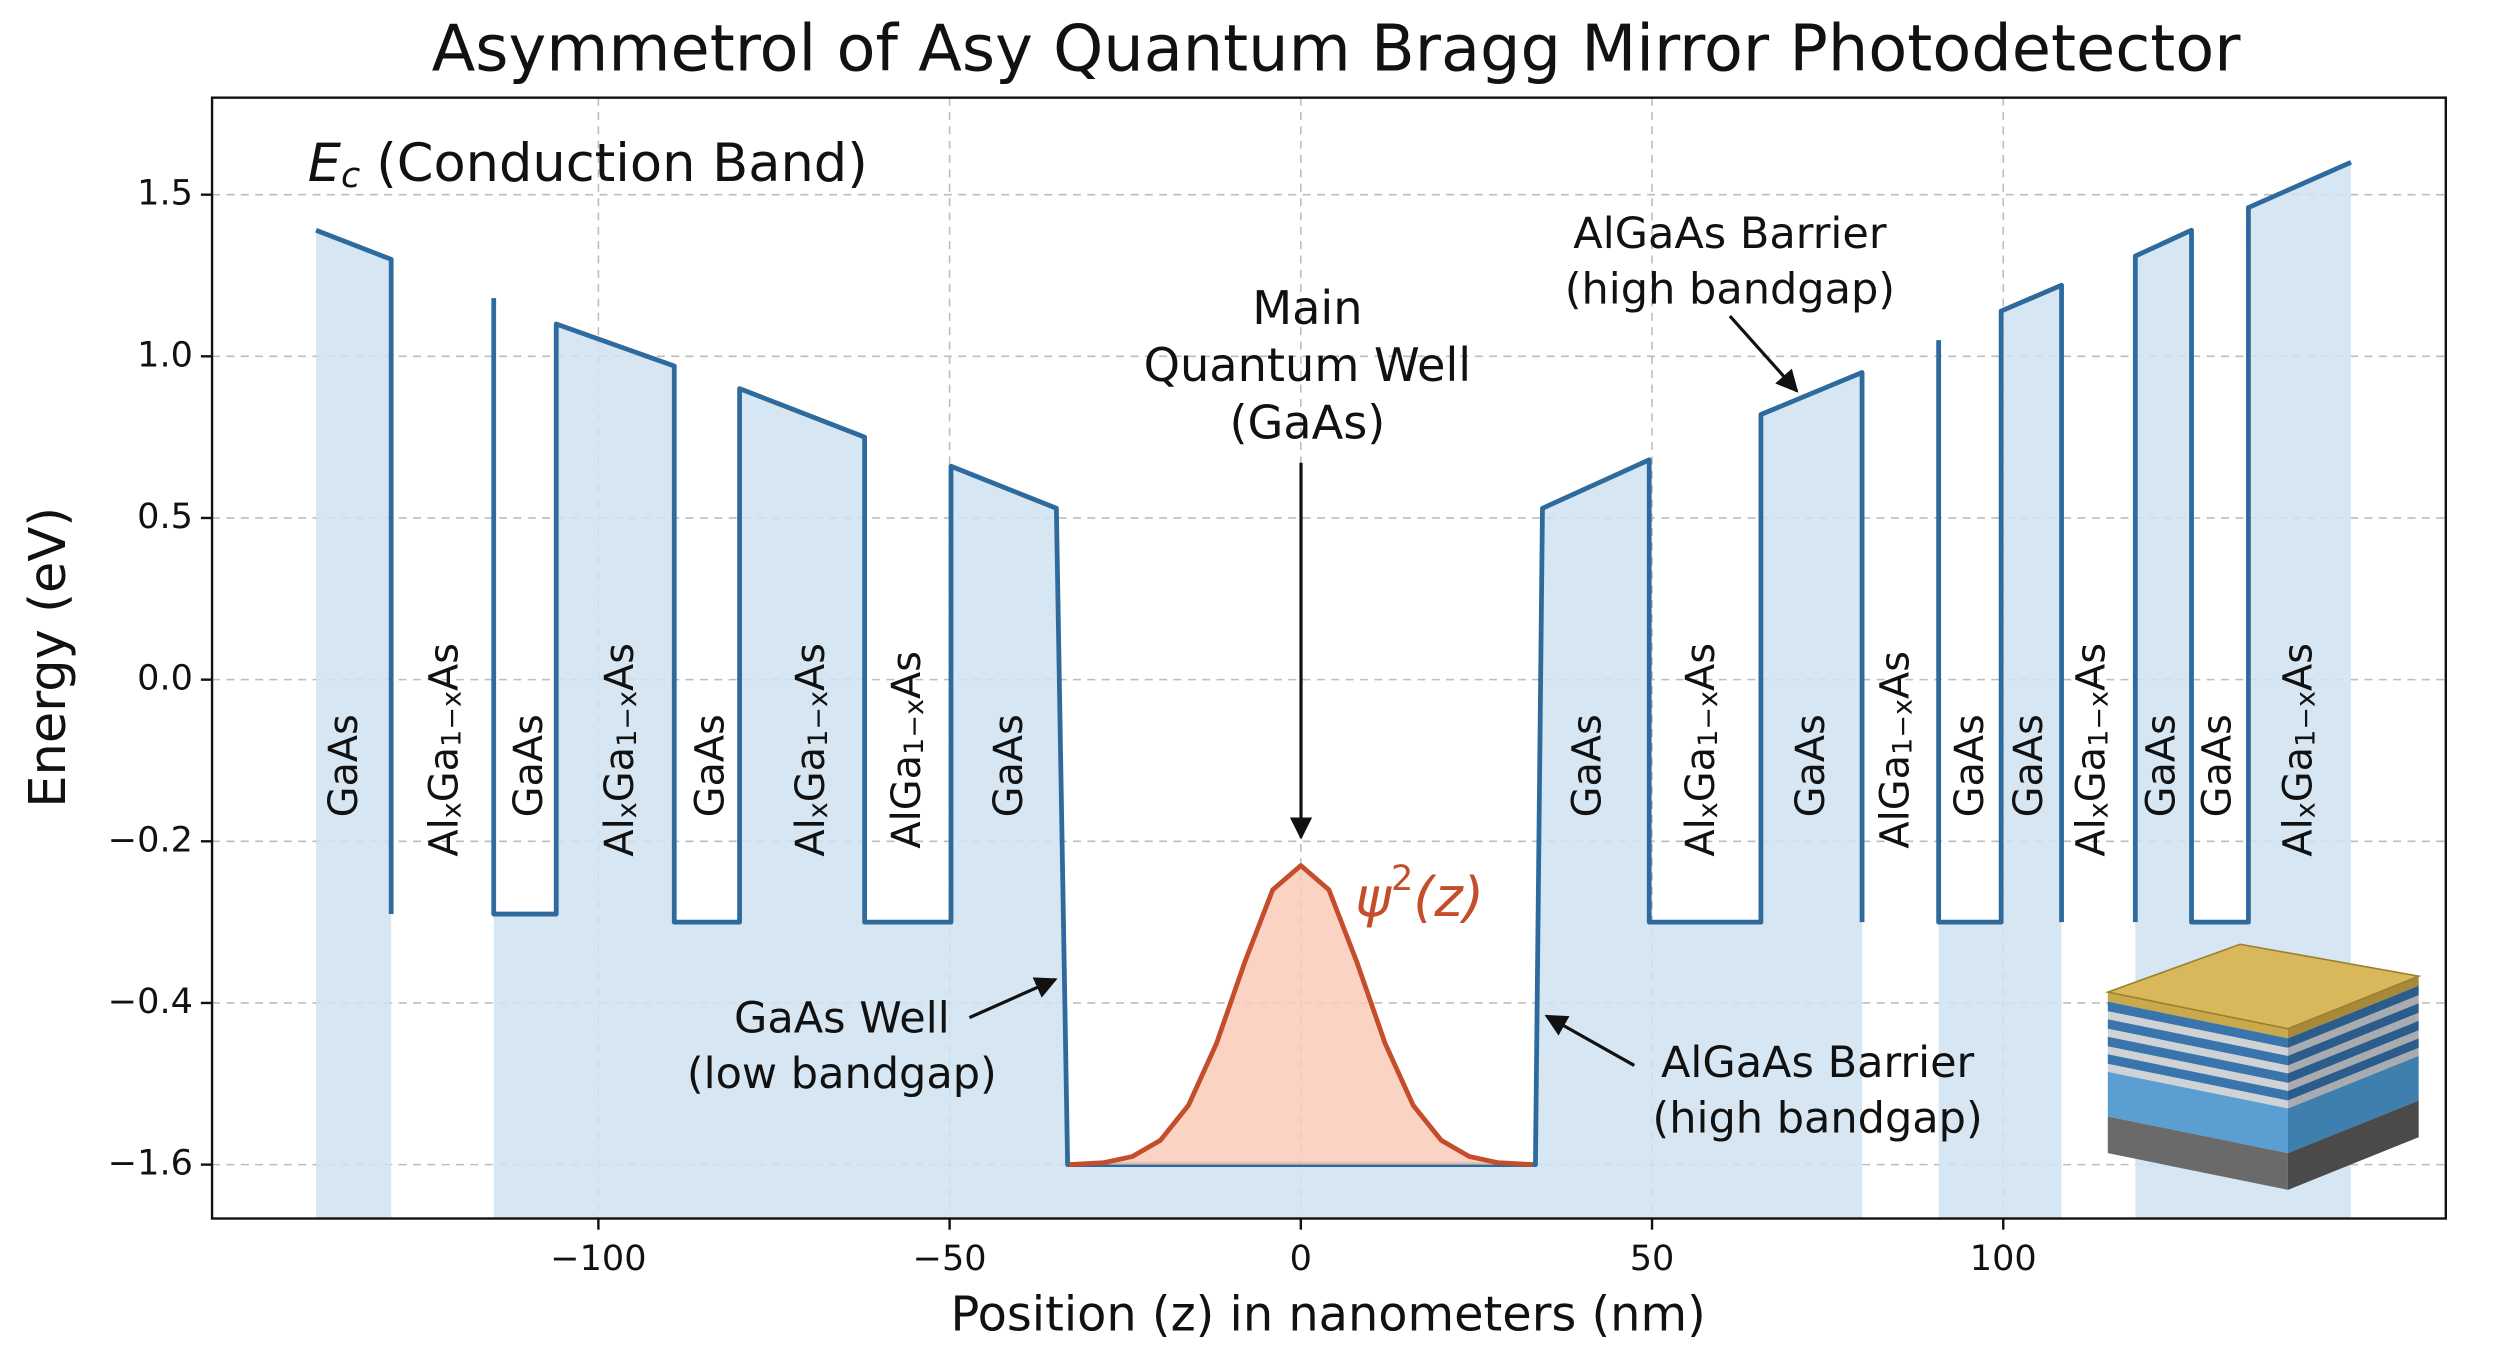 This screenshot has height=1364, width=2500. What do you see at coordinates (150, 1163) in the screenshot?
I see `y-tick-label: −1.6` at bounding box center [150, 1163].